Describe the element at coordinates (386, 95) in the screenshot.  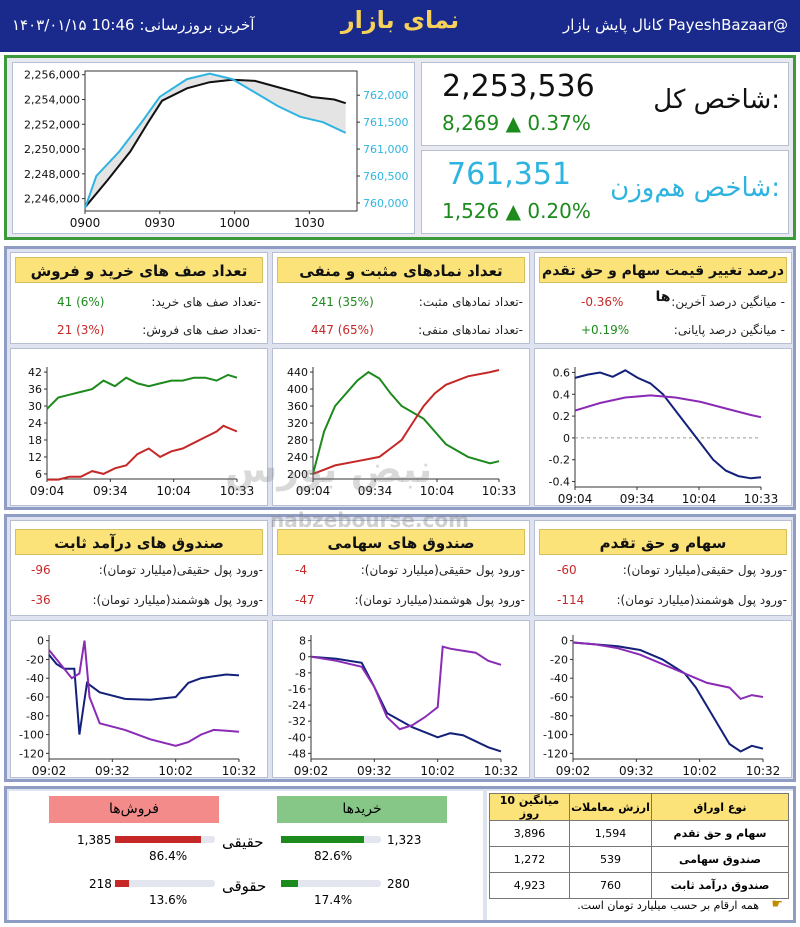
I see `right-tick-label: 762,000` at that location.